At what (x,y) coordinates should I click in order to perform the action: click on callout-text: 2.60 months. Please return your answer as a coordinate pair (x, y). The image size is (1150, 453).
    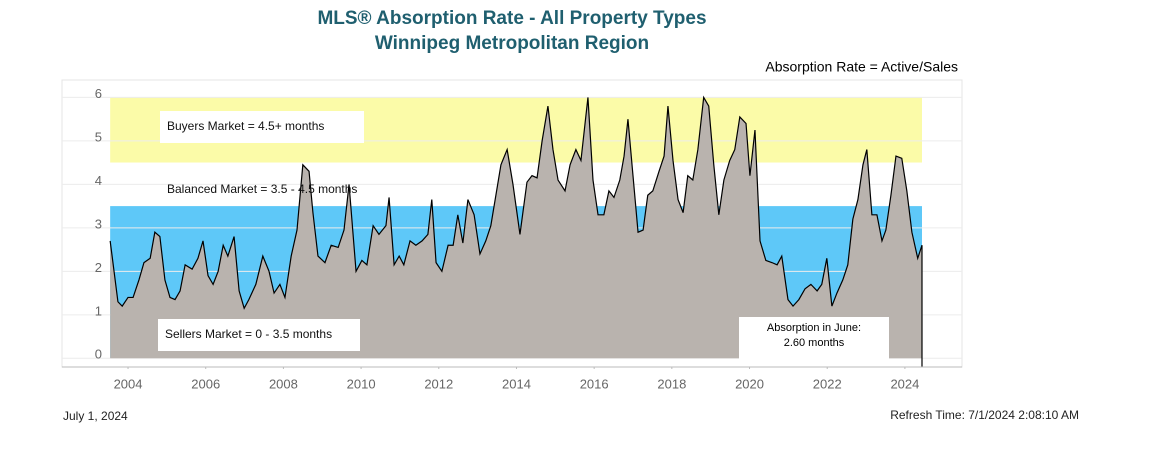
    Looking at the image, I should click on (814, 343).